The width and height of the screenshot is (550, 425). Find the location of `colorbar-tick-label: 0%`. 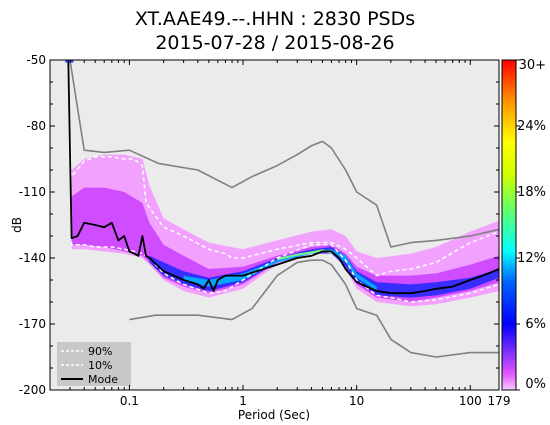

colorbar-tick-label: 0% is located at coordinates (535, 384).